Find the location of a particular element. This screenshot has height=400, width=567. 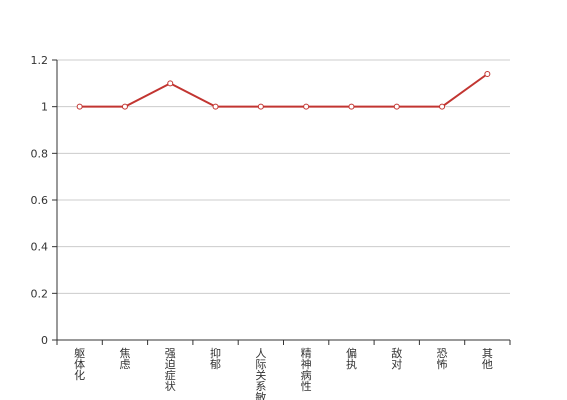

y-tick-label: 0.4 is located at coordinates (40, 247).